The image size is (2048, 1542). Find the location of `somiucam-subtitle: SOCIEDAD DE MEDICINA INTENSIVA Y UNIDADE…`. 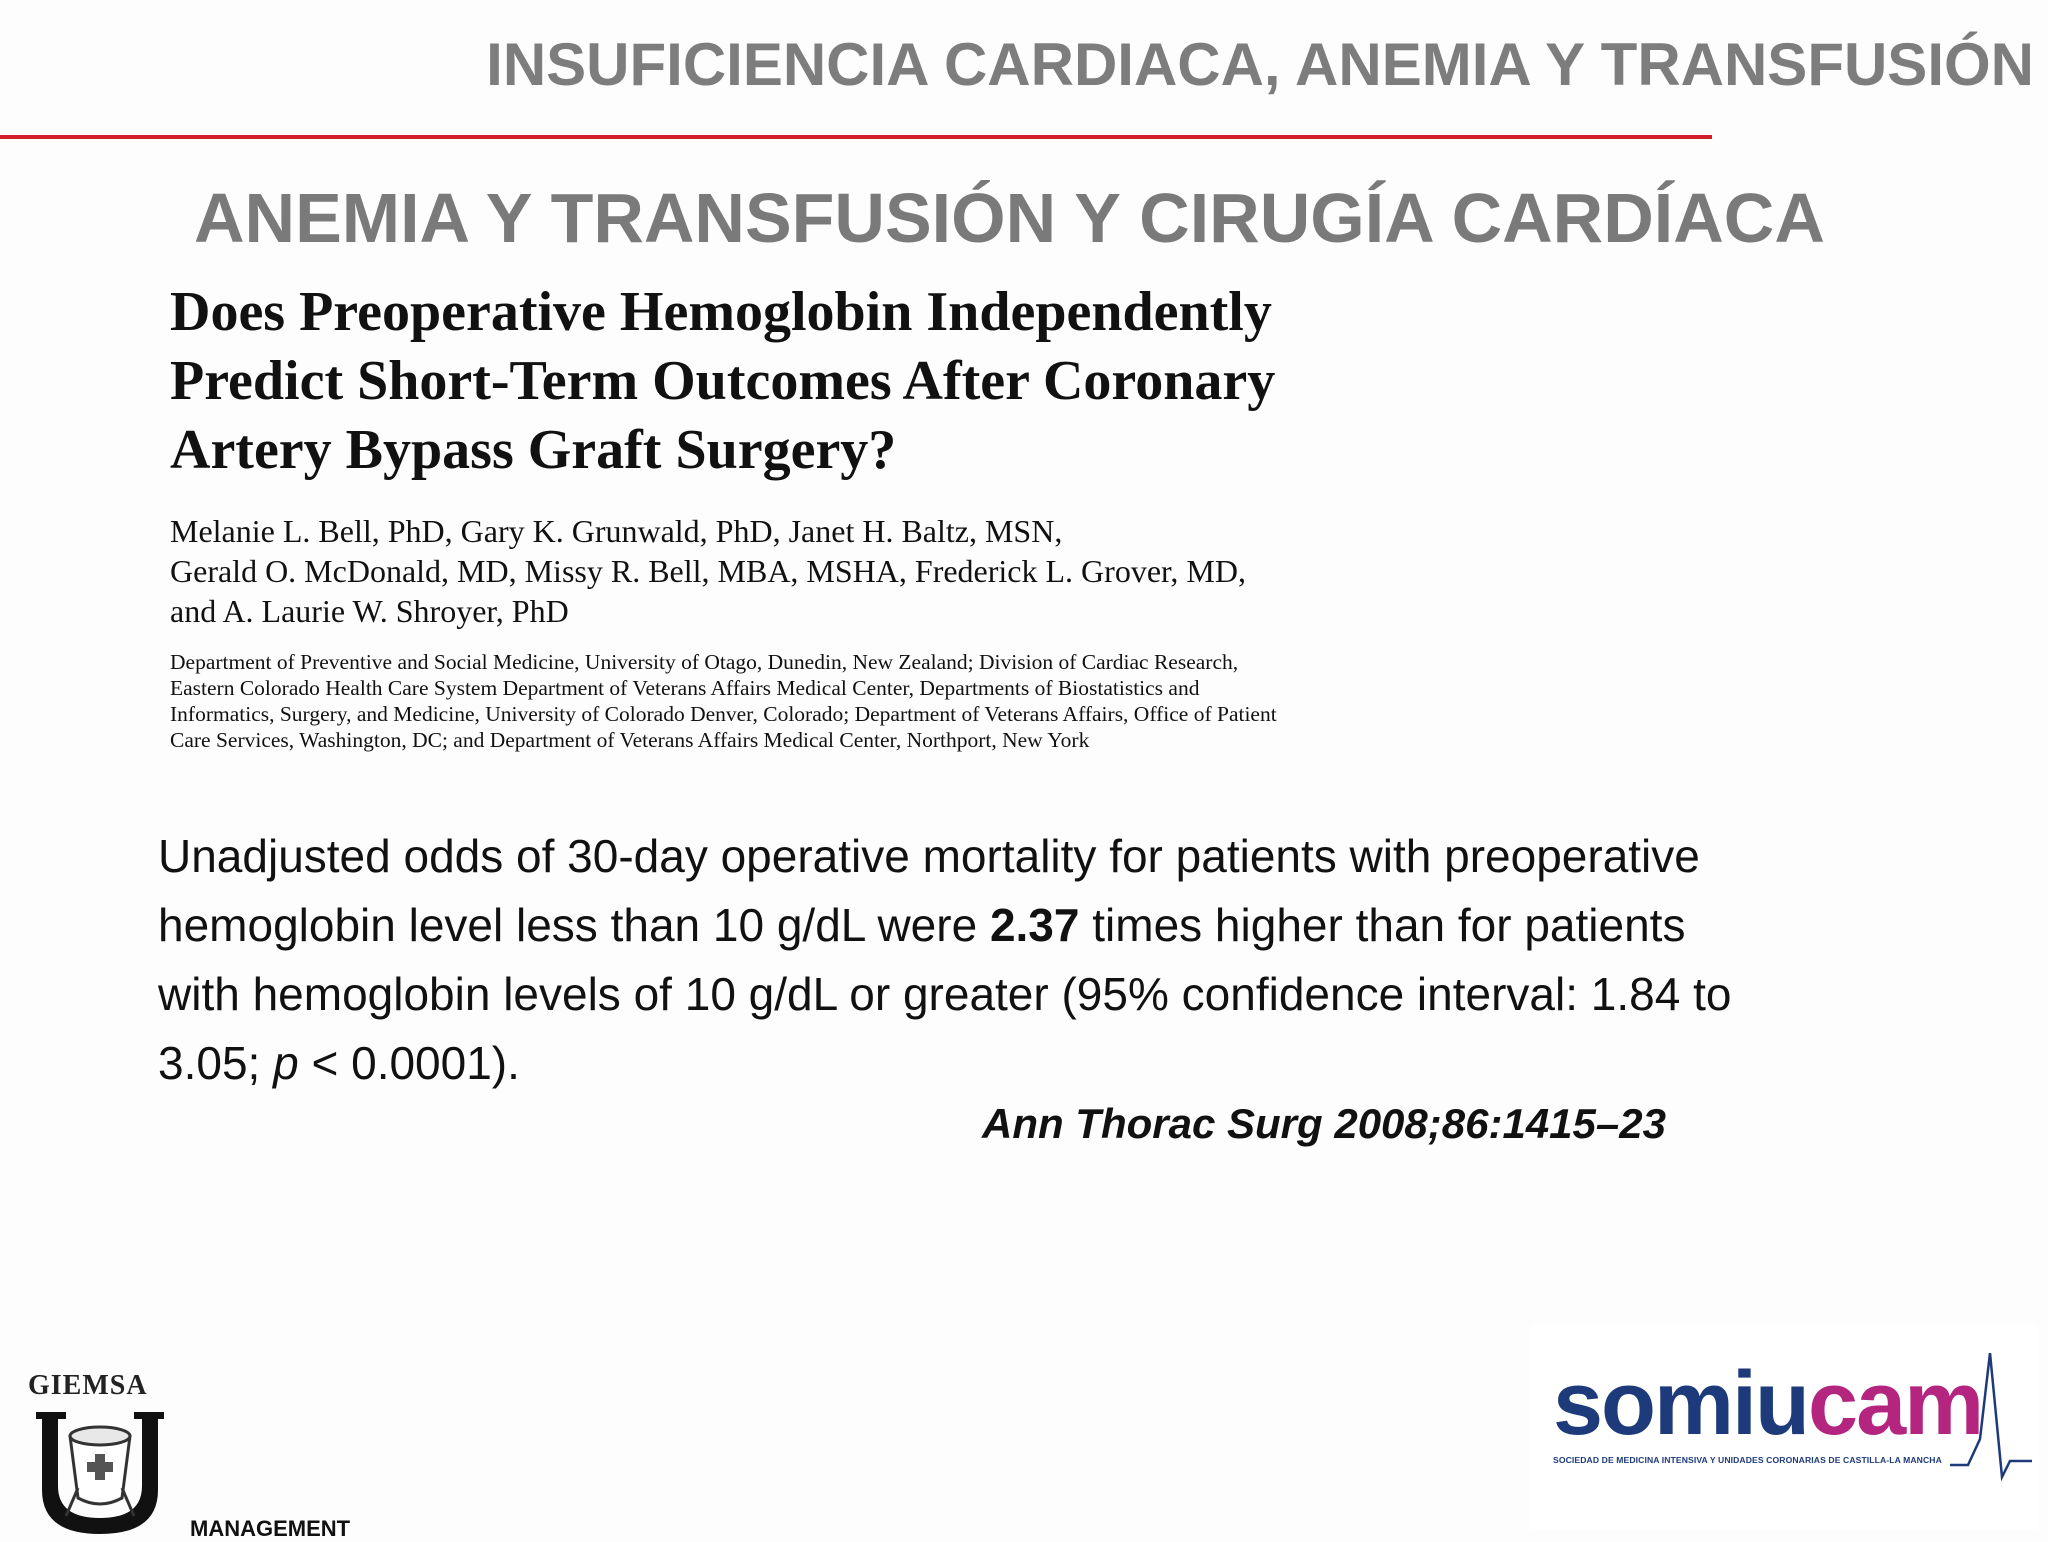

somiucam-subtitle: SOCIEDAD DE MEDICINA INTENSIVA Y UNIDADE… is located at coordinates (1747, 1460).